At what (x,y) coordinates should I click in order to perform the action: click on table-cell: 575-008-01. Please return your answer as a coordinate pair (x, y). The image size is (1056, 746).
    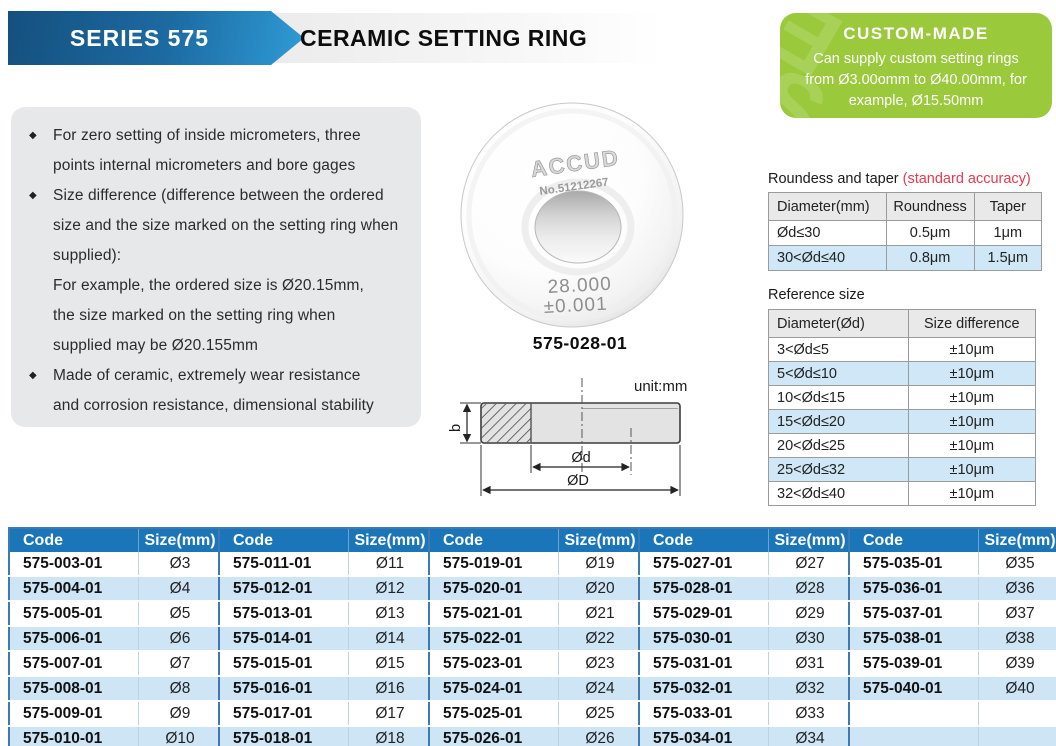
    Looking at the image, I should click on (74, 688).